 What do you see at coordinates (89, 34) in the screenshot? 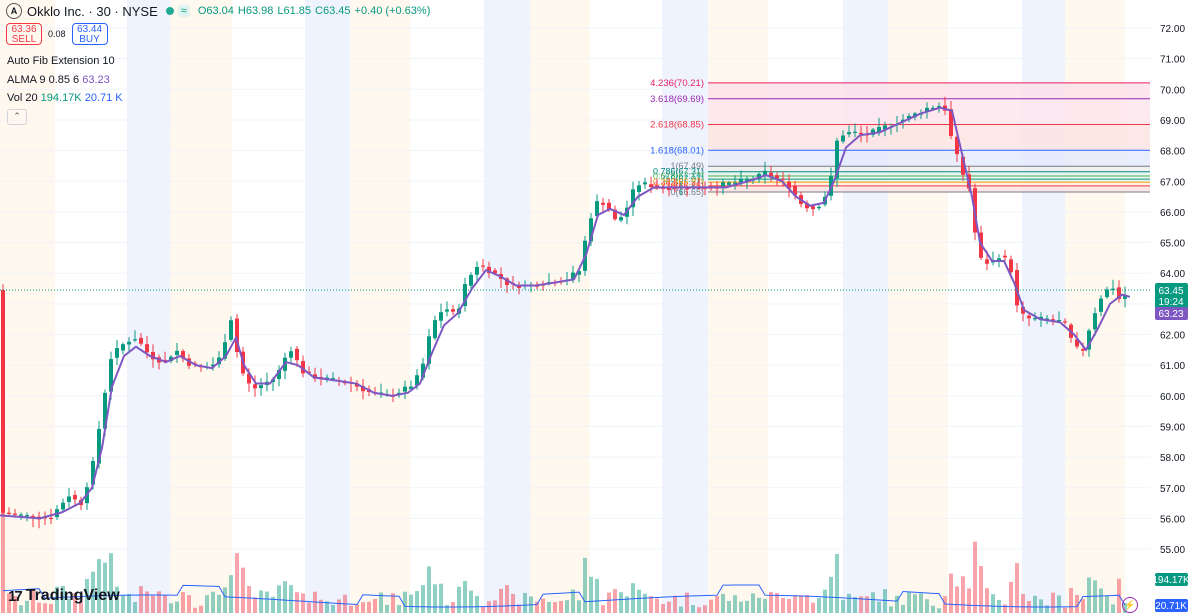
I see `buy-button: 63.44 BUY` at bounding box center [89, 34].